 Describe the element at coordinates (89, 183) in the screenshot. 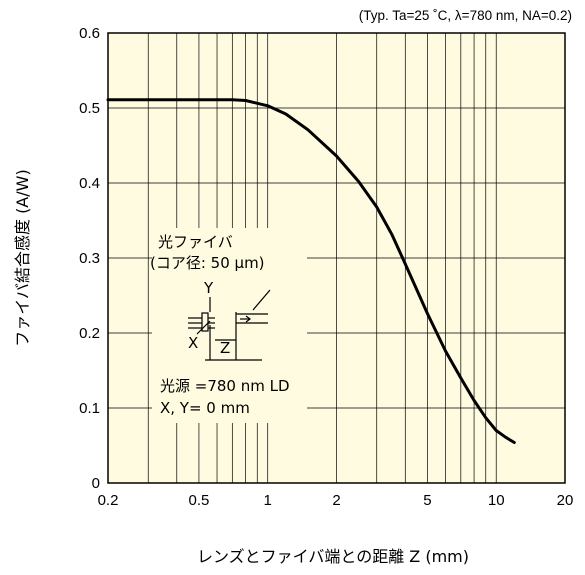

I see `y-tick-label: 0.4` at that location.